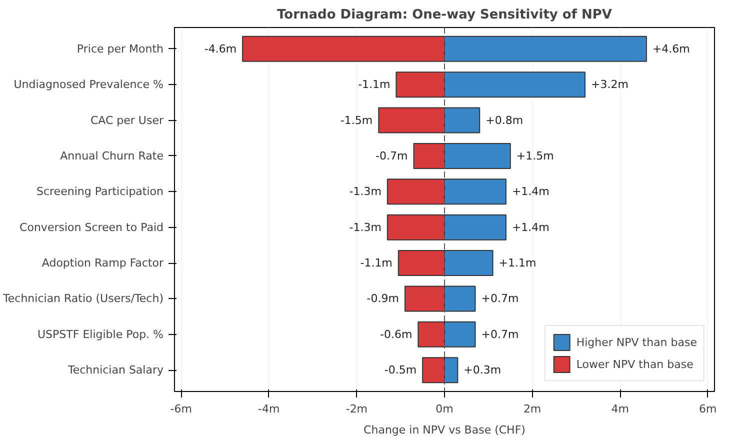 The width and height of the screenshot is (744, 439). I want to click on data-label: +0.8m, so click(505, 120).